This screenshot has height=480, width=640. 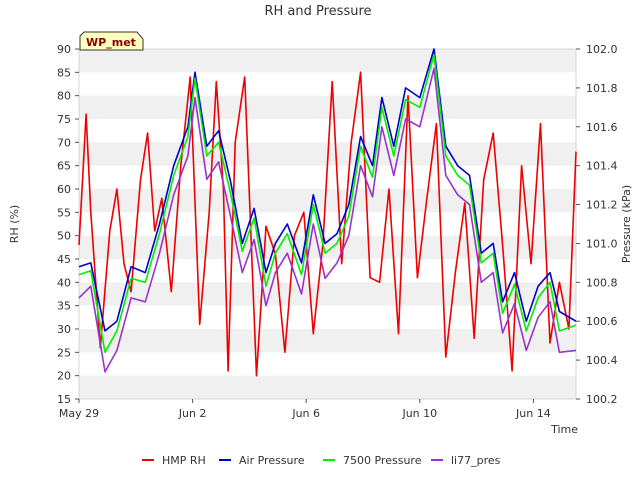 I want to click on y-axis-title: RH (%), so click(x=14, y=224).